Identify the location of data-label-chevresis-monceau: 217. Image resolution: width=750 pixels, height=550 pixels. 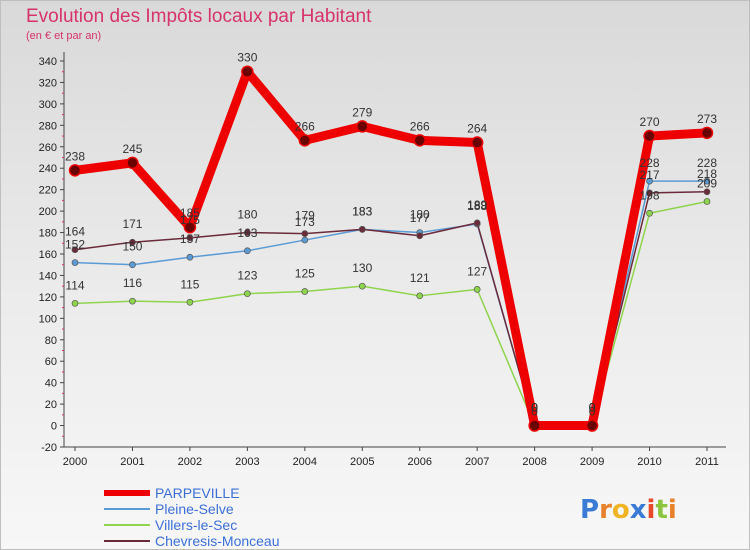
(650, 175).